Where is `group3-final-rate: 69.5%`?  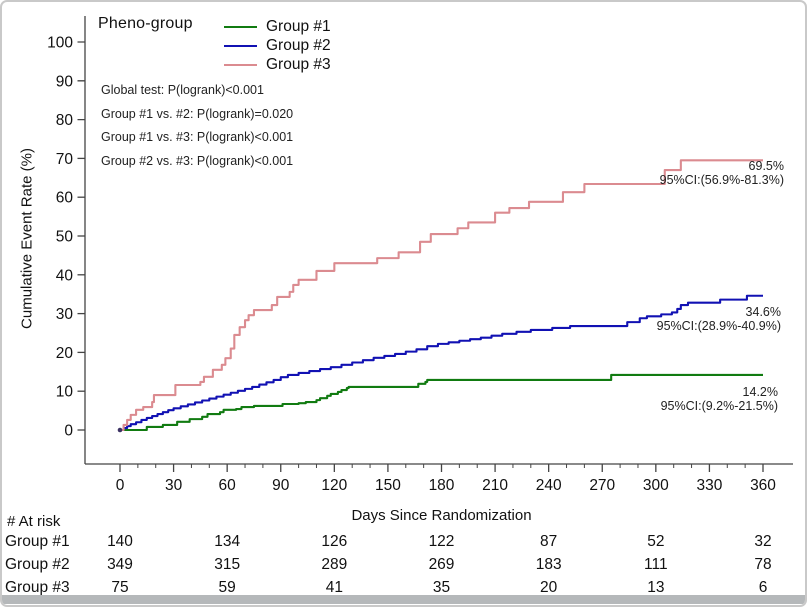 group3-final-rate: 69.5% is located at coordinates (766, 166).